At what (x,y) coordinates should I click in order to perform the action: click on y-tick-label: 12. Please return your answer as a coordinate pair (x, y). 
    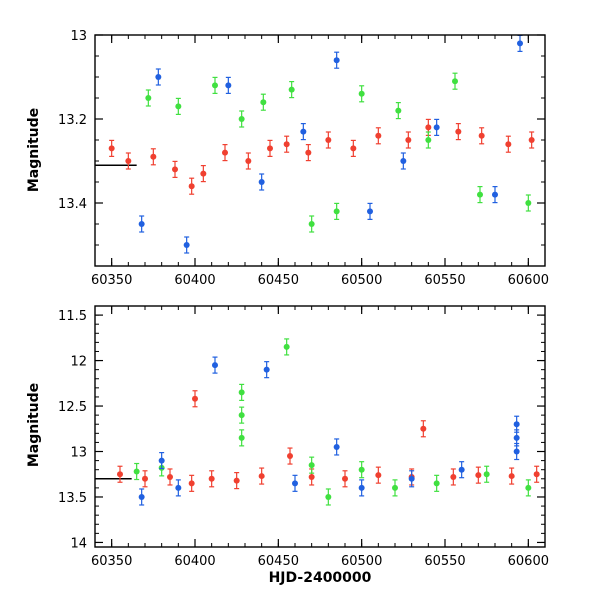
    Looking at the image, I should click on (78, 362).